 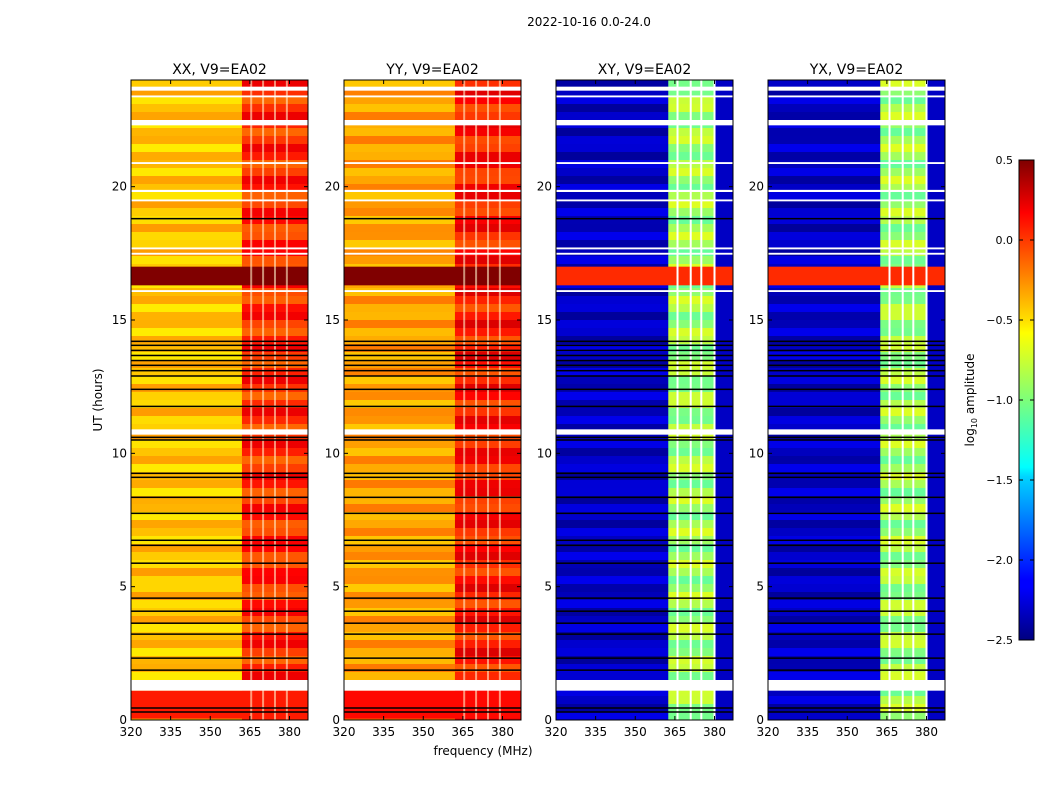 What do you see at coordinates (999, 480) in the screenshot?
I see `colorbar-tick-label: −1.5` at bounding box center [999, 480].